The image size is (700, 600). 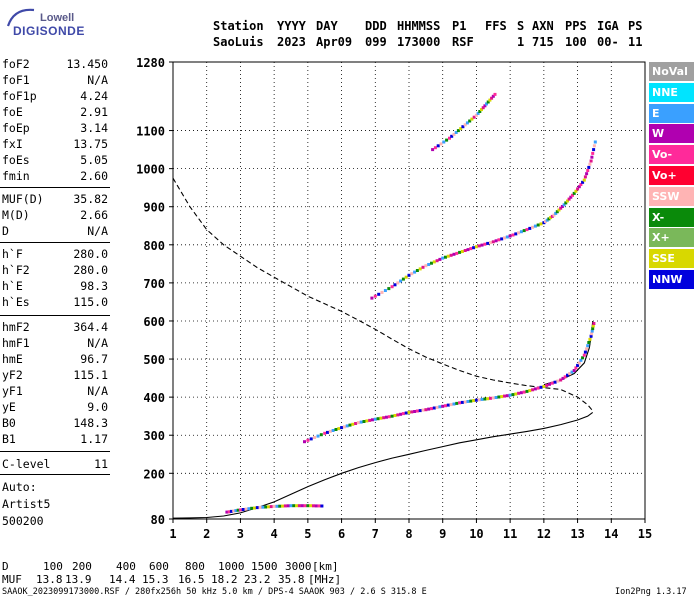 What do you see at coordinates (94, 439) in the screenshot?
I see `param-value: 1.17` at bounding box center [94, 439].